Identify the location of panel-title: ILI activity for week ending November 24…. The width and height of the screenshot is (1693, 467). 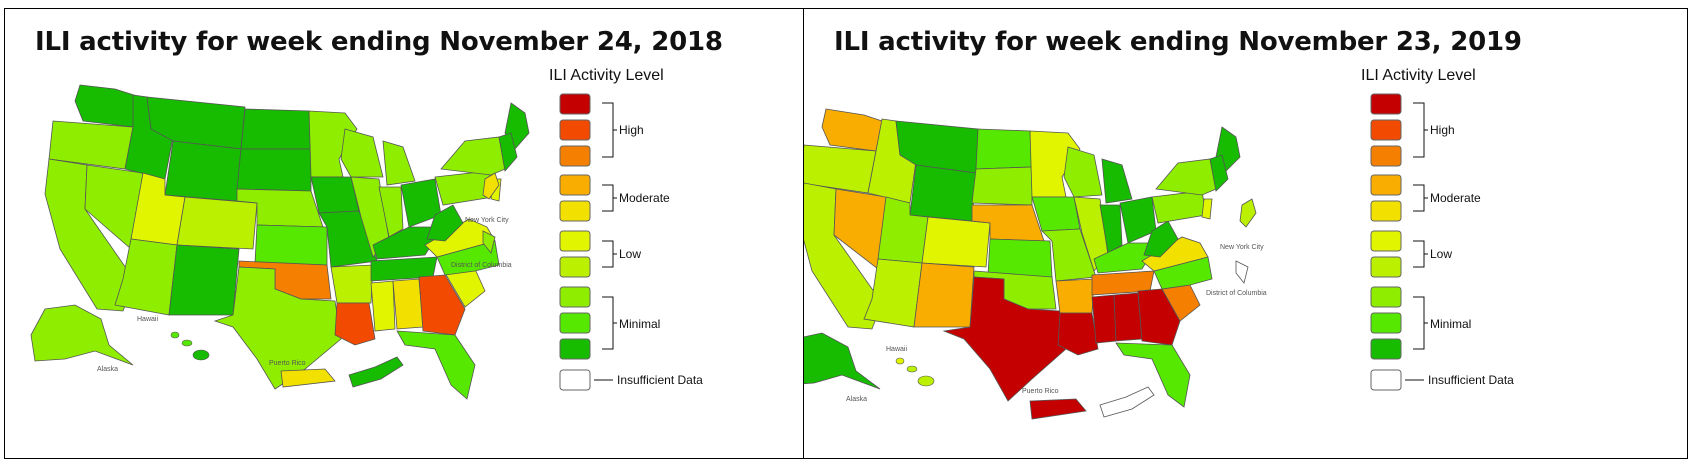
(379, 42).